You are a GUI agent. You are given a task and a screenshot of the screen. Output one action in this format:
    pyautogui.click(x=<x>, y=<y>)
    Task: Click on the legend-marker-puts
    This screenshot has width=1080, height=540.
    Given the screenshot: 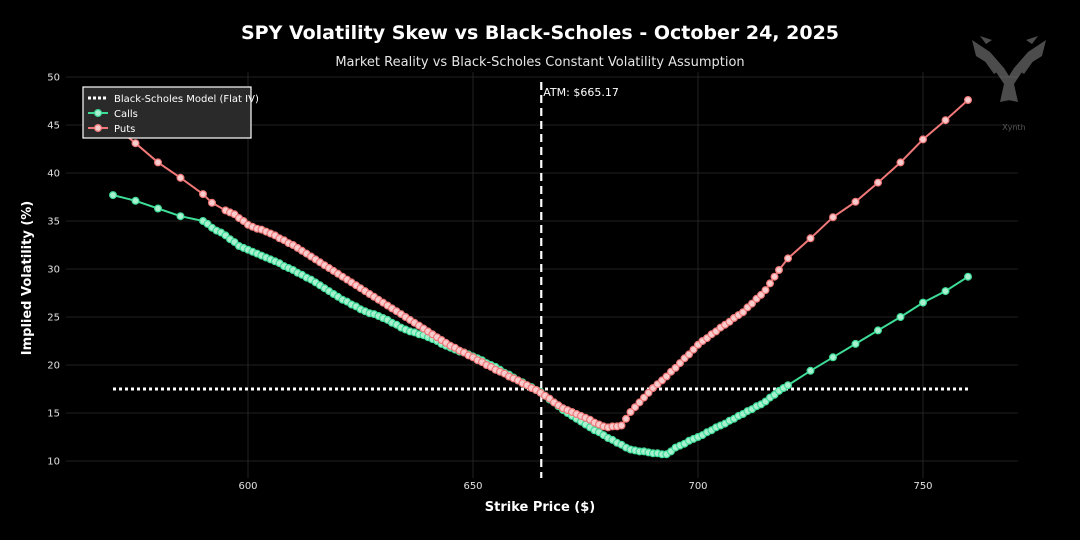 What is the action you would take?
    pyautogui.click(x=97, y=127)
    